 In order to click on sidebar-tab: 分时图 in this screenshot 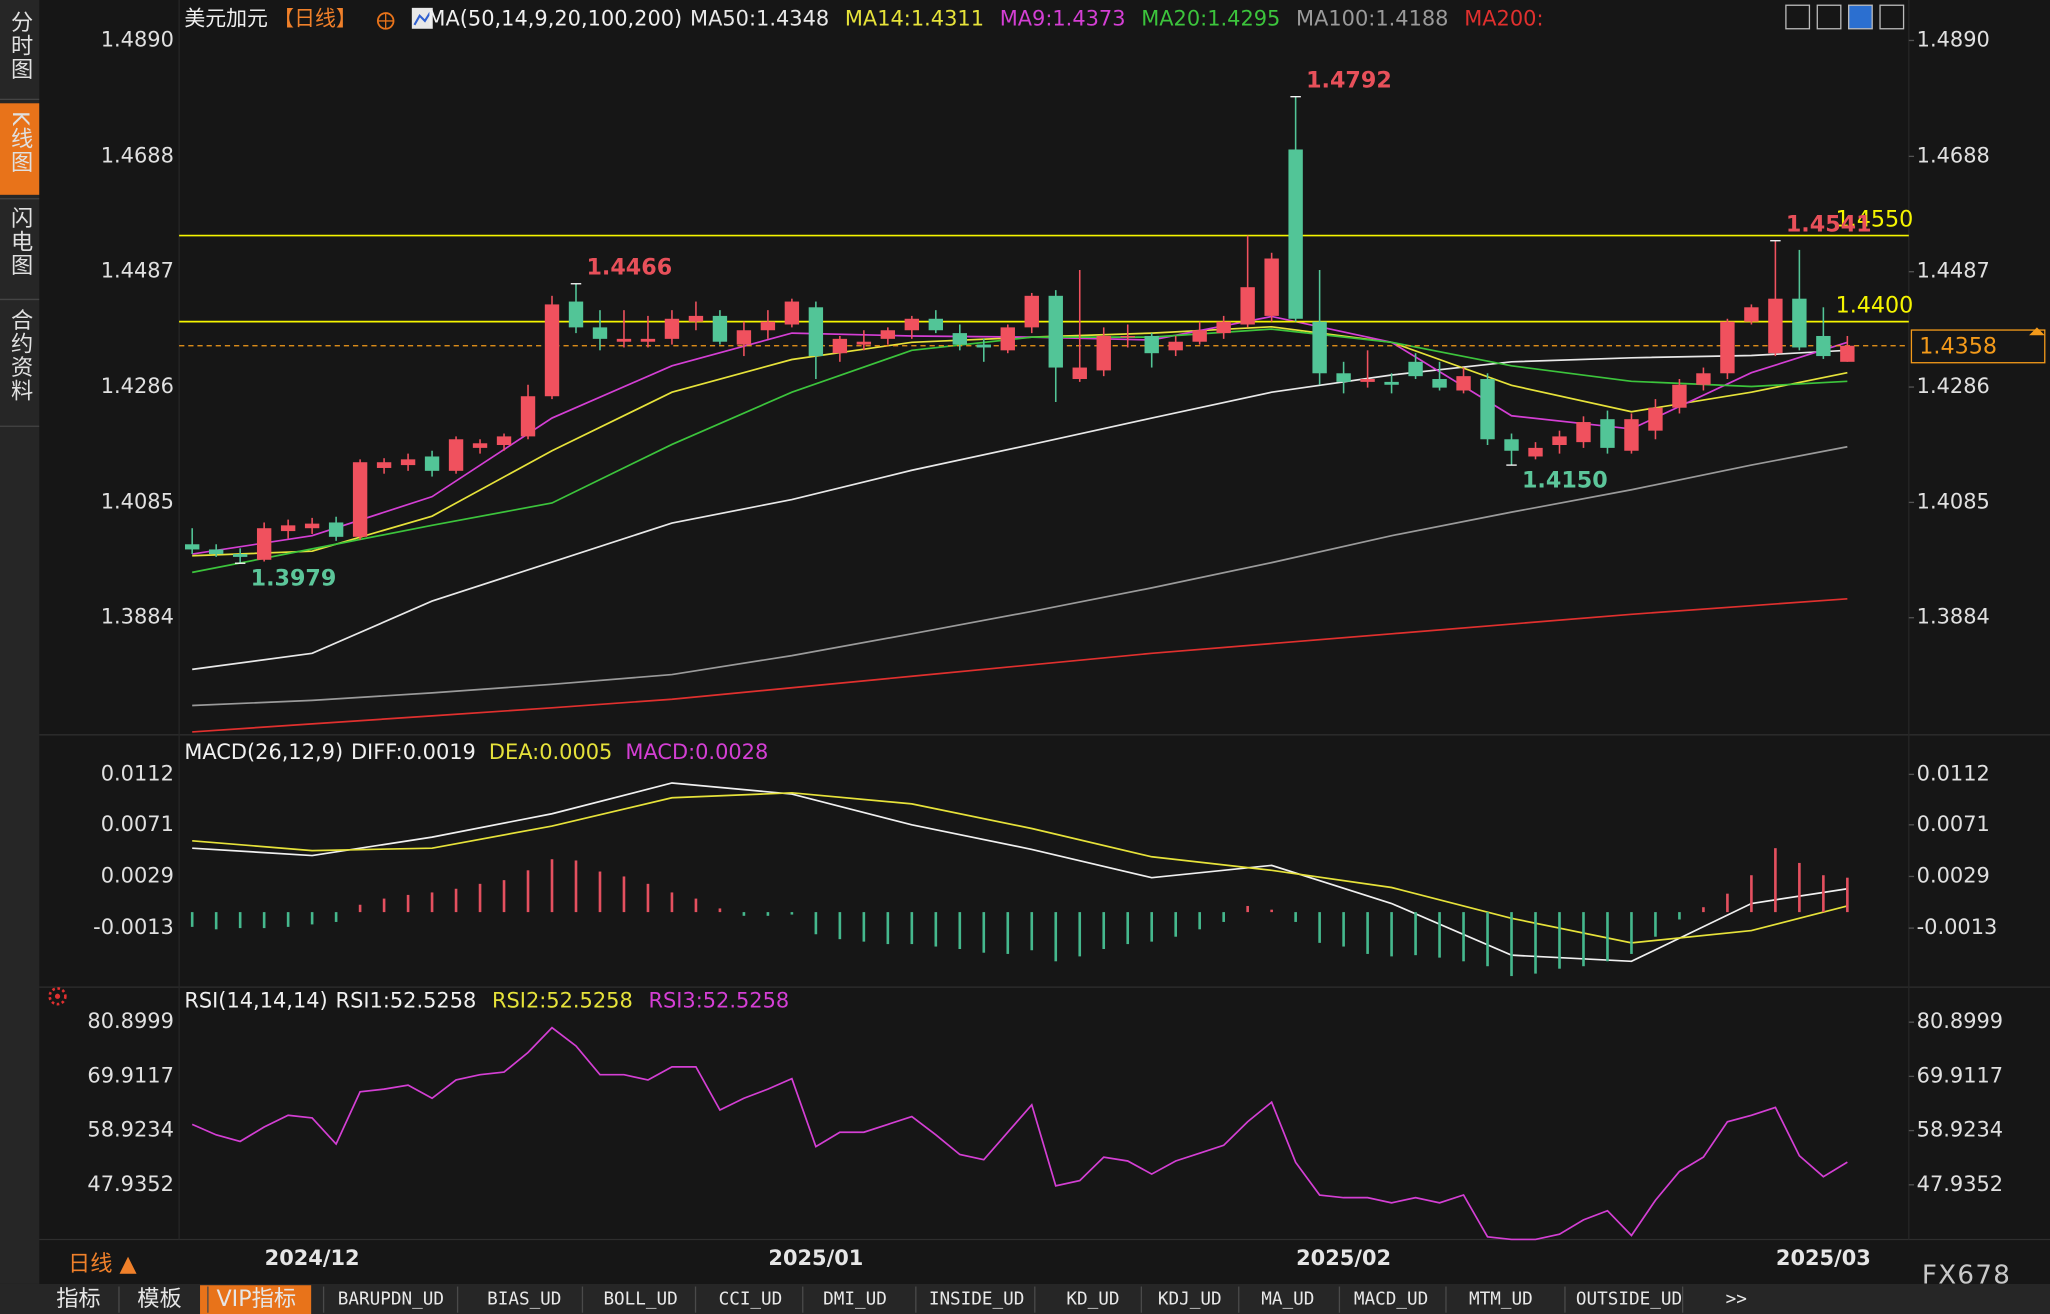, I will do `click(20, 45)`.